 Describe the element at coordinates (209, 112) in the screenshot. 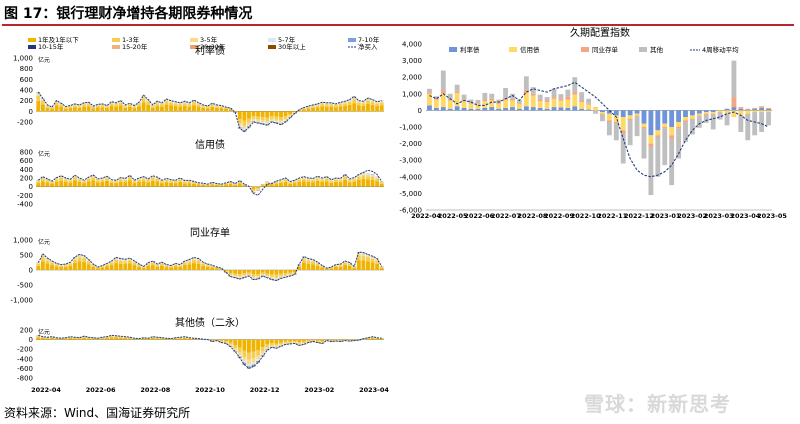

I see `net-buy-line` at that location.